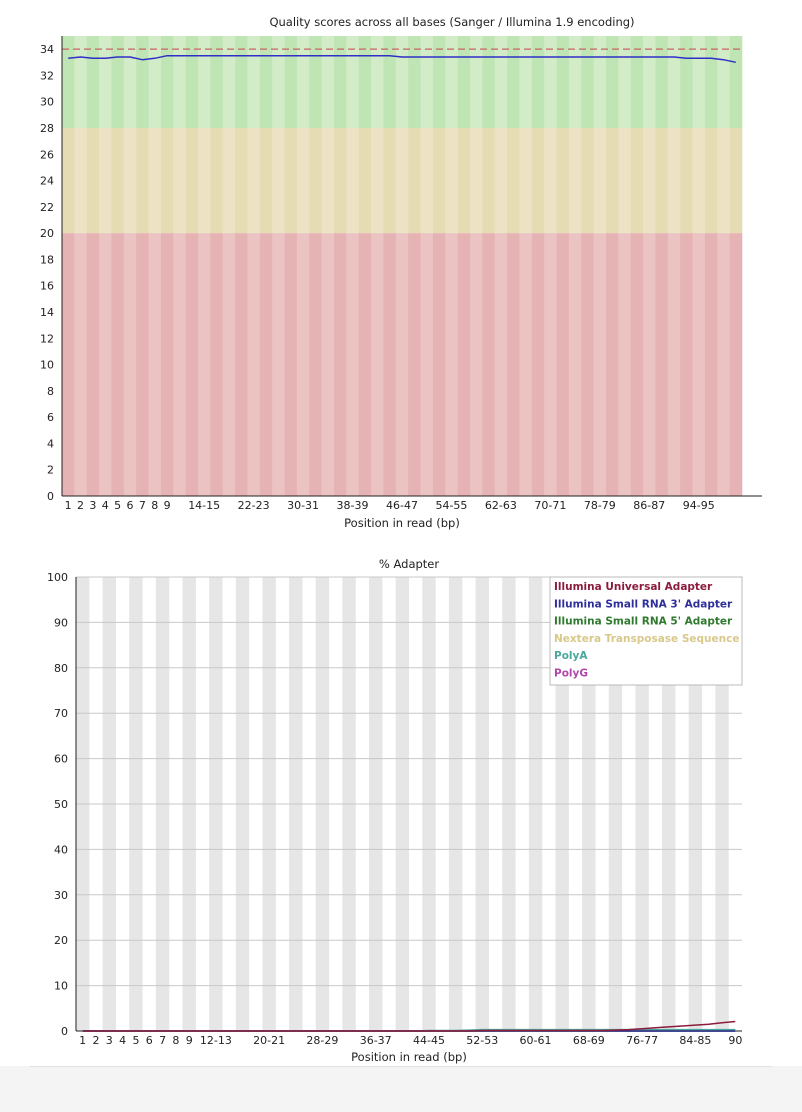 The image size is (802, 1112). I want to click on chart-title: % Adapter, so click(409, 564).